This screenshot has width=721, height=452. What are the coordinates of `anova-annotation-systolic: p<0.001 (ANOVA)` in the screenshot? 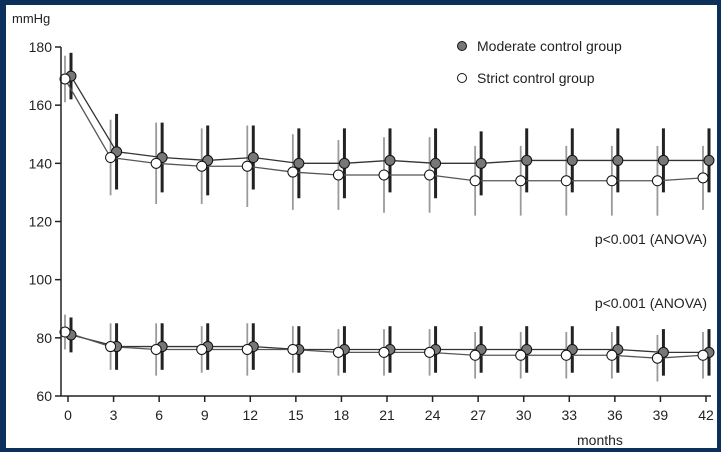 It's located at (651, 239).